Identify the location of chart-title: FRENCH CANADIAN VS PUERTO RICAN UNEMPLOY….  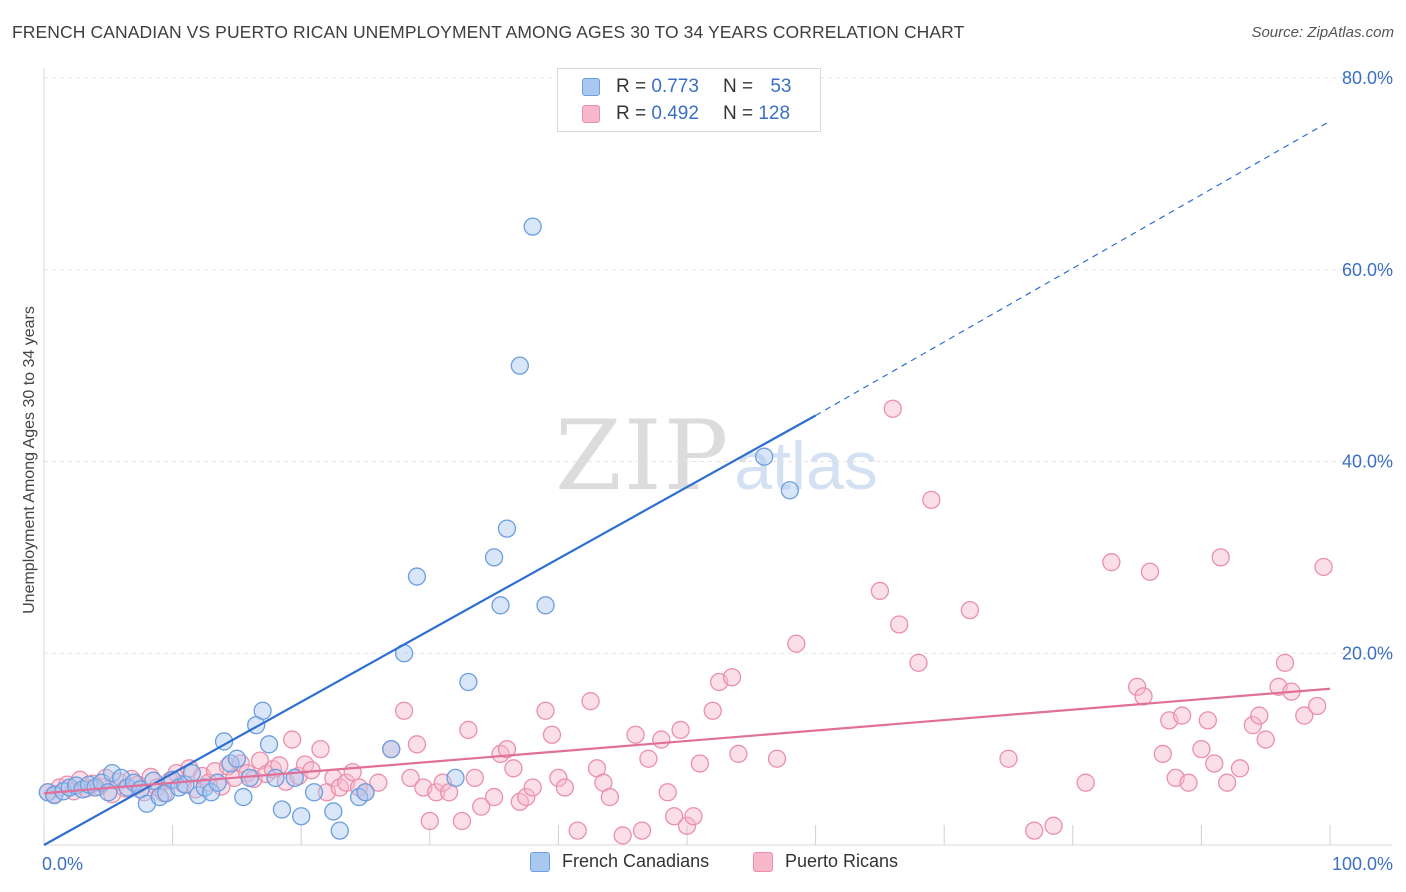
(488, 32).